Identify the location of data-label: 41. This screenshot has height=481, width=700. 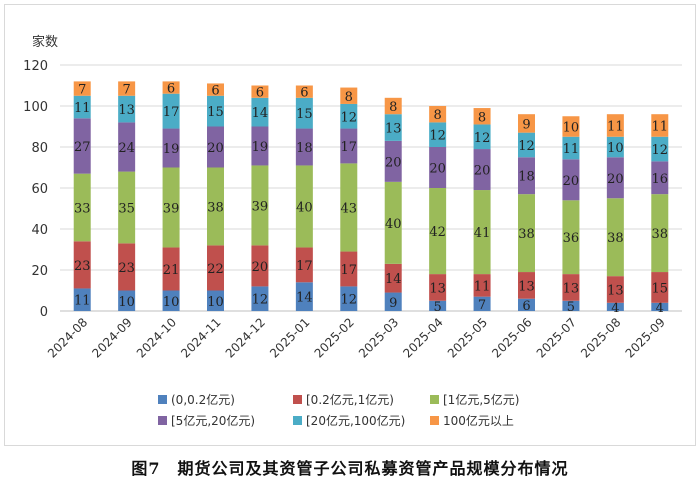
(482, 233).